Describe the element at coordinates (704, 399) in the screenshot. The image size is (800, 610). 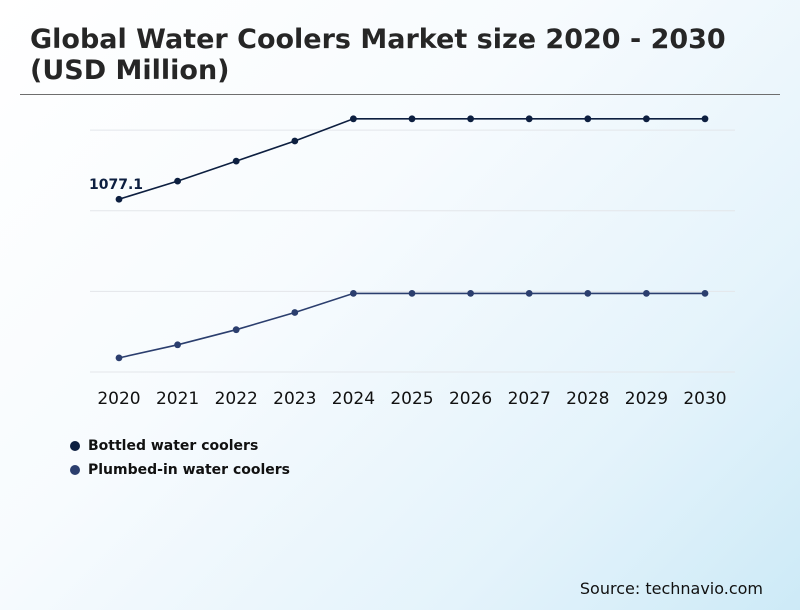
I see `x-tick-label-2030: 2030` at that location.